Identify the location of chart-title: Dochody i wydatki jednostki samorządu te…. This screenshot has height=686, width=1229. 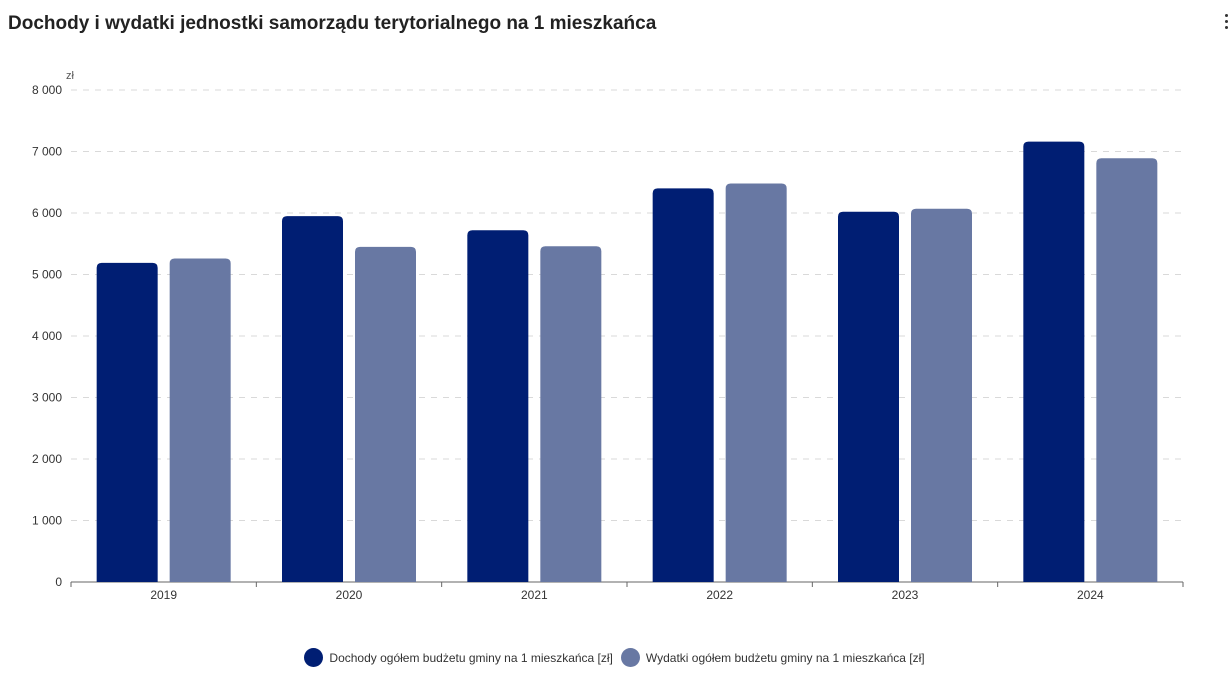
(332, 23).